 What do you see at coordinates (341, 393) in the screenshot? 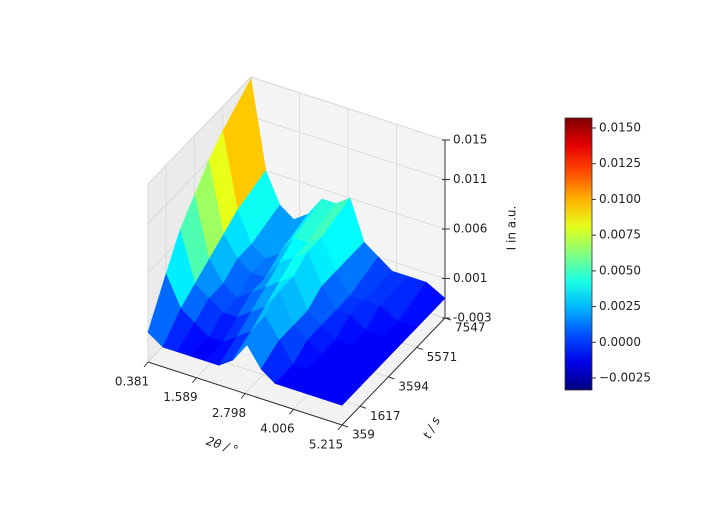
I see `surface-cell` at bounding box center [341, 393].